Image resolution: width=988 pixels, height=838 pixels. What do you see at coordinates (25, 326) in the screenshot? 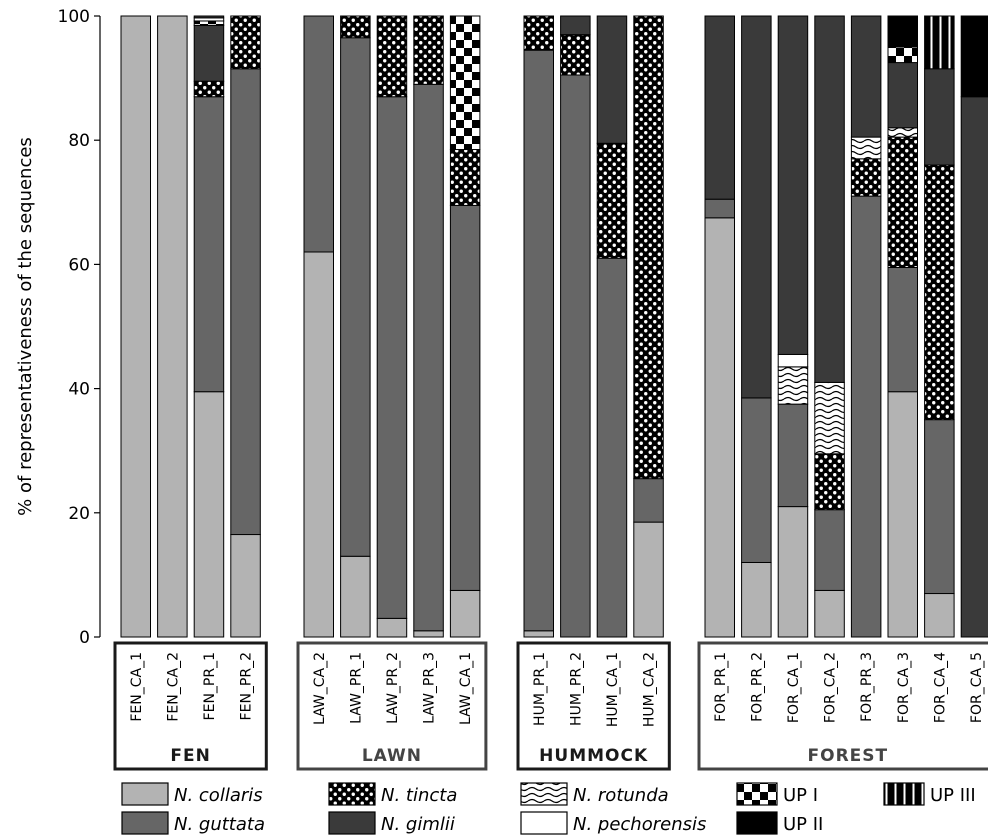
I see `y-axis-label: % of representativeness of the sequences` at bounding box center [25, 326].